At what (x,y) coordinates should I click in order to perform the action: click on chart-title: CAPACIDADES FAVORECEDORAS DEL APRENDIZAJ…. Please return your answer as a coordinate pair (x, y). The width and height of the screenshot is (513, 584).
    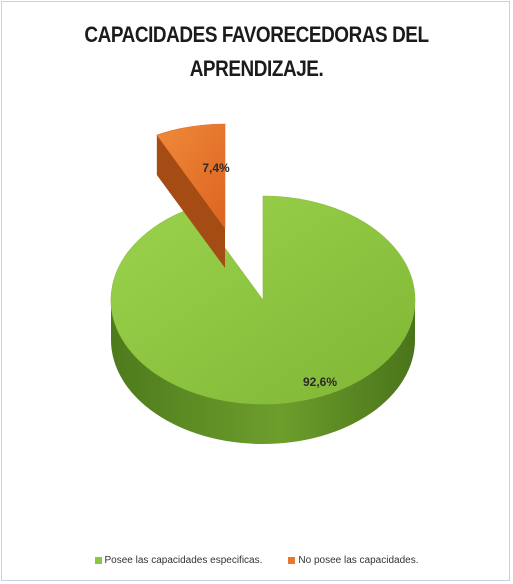
    Looking at the image, I should click on (256, 52).